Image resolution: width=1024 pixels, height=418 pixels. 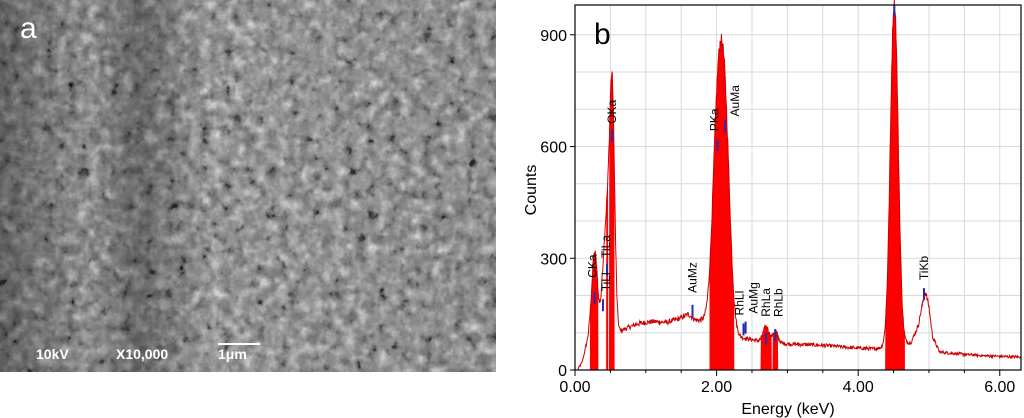 What do you see at coordinates (553, 259) in the screenshot?
I see `y-tick-label: 300` at bounding box center [553, 259].